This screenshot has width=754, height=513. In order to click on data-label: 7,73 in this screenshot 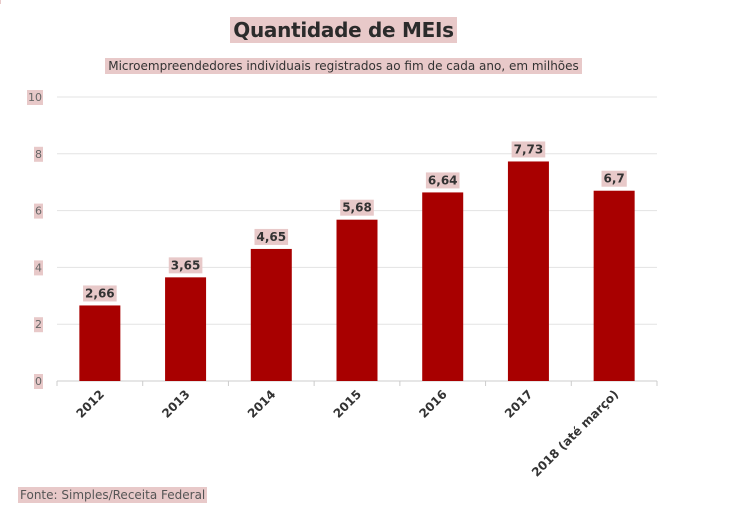, I will do `click(529, 149)`.